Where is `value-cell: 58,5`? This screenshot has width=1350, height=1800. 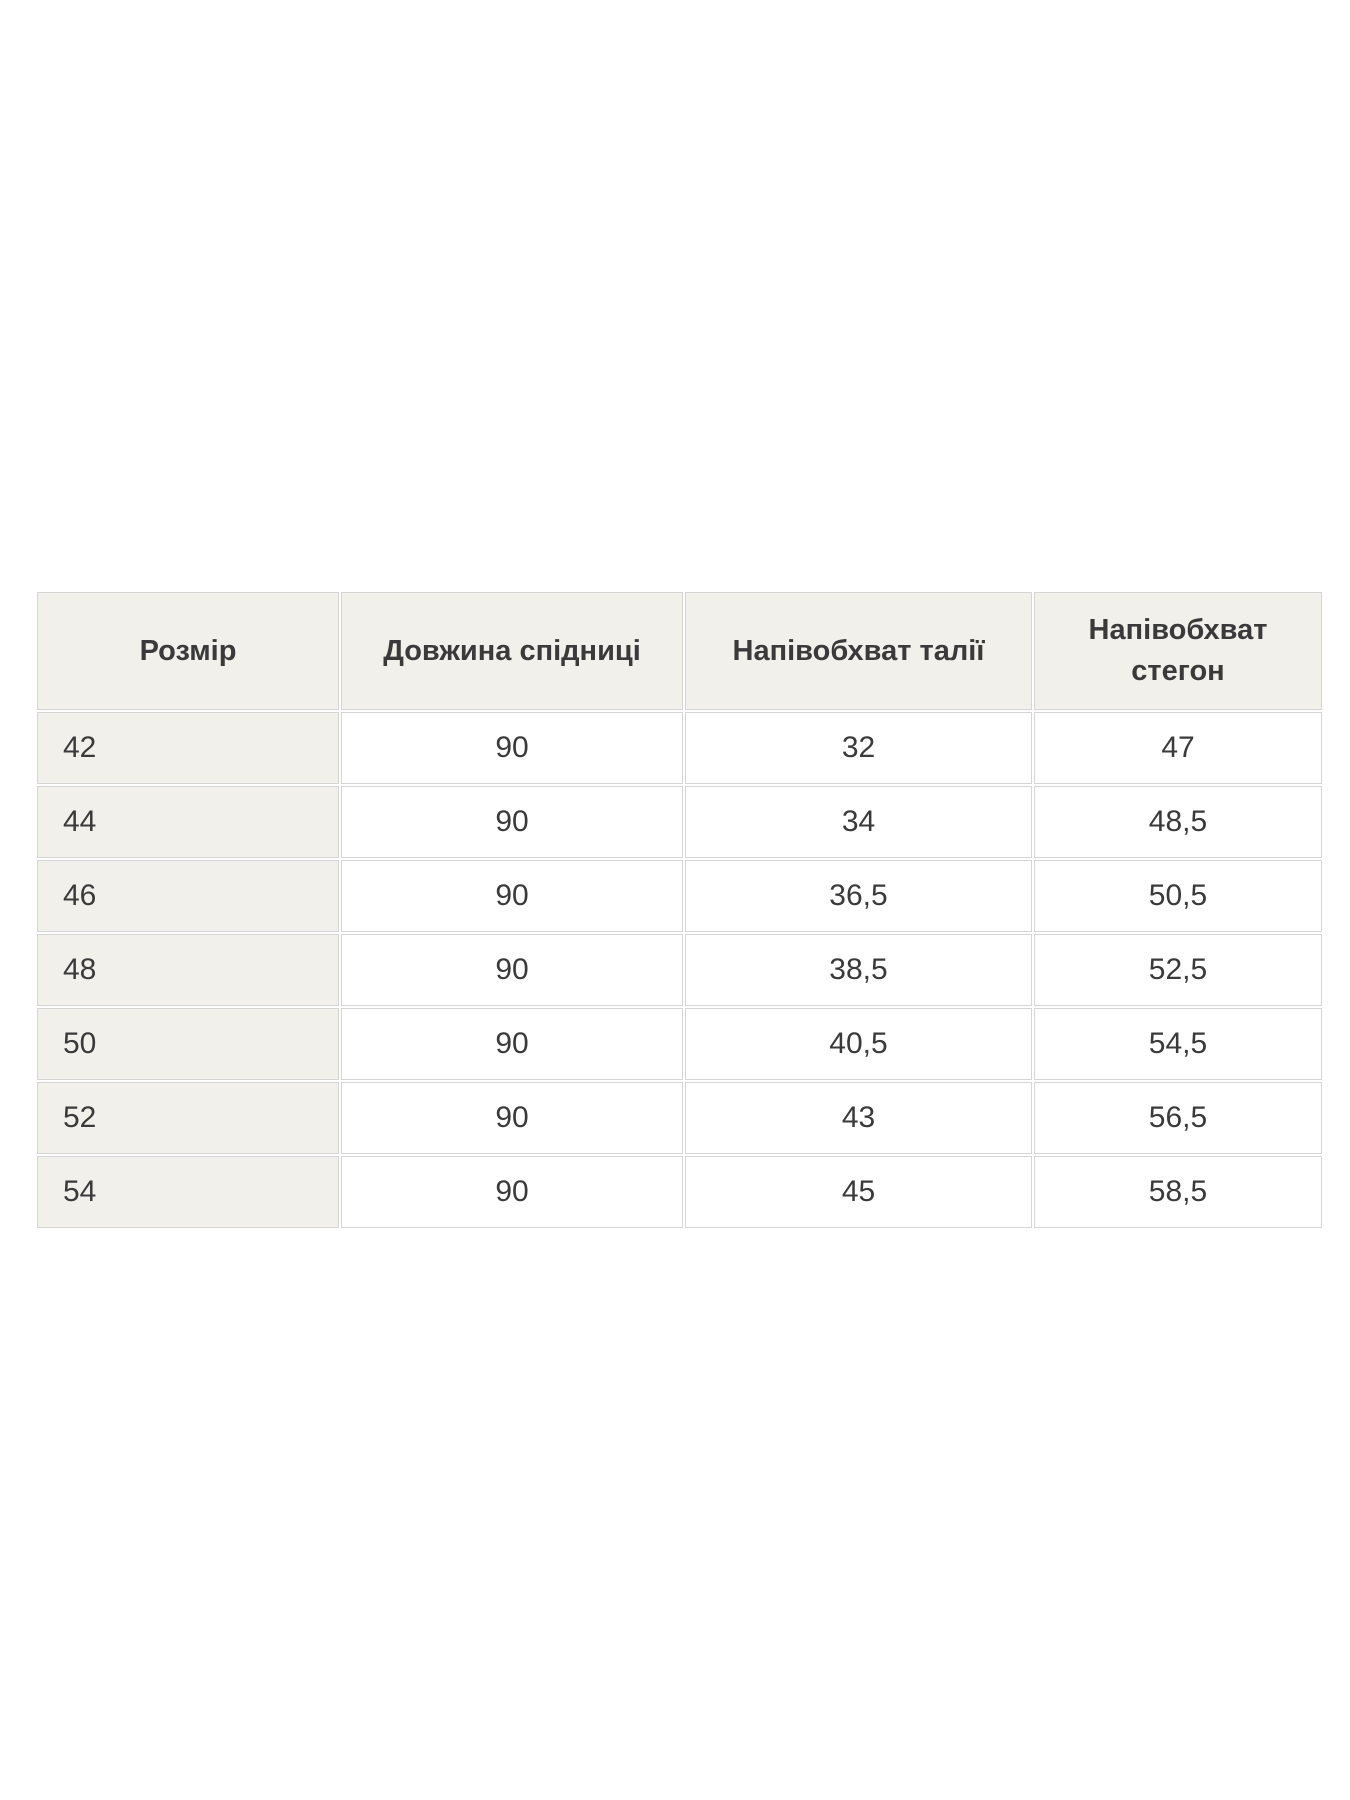
value-cell: 58,5 is located at coordinates (1178, 1192).